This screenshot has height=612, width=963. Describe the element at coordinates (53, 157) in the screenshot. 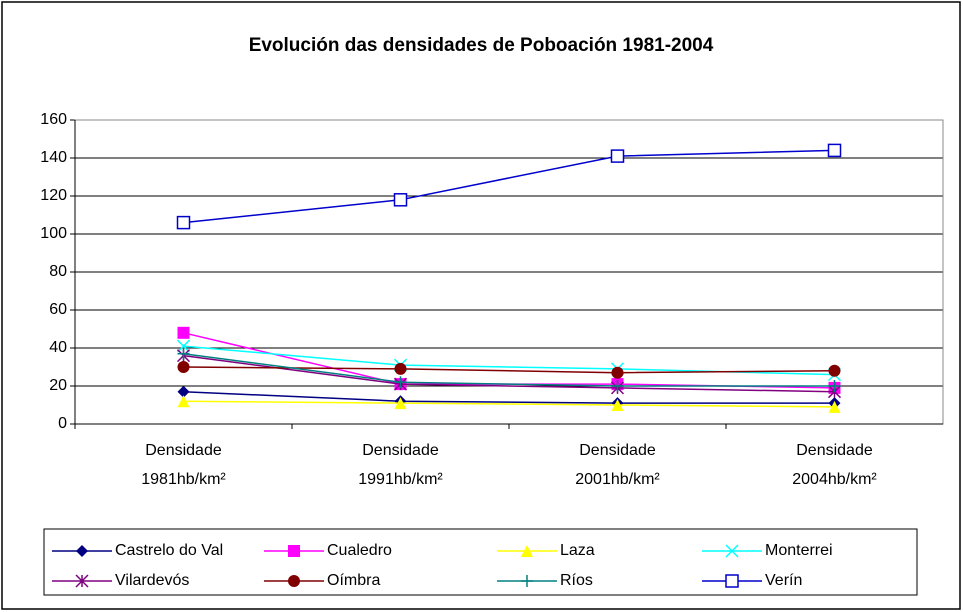

I see `y-tick-label: 140` at that location.